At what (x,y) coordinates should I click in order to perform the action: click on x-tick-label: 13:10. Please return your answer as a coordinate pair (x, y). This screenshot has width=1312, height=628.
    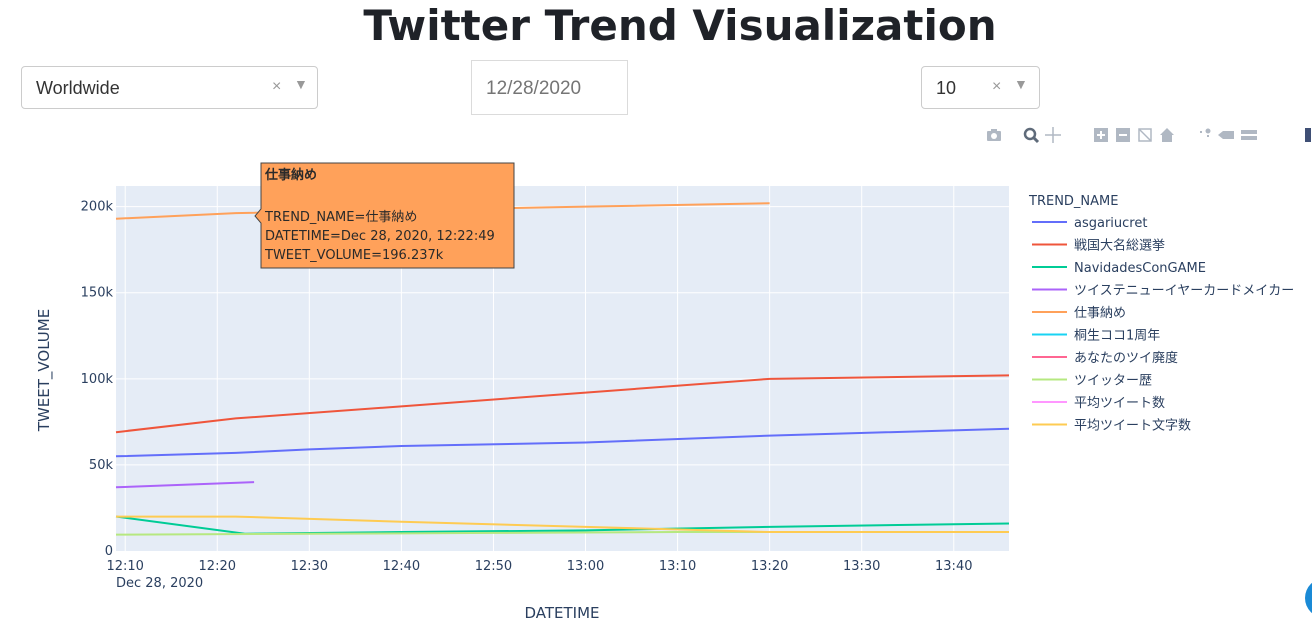
    Looking at the image, I should click on (677, 566).